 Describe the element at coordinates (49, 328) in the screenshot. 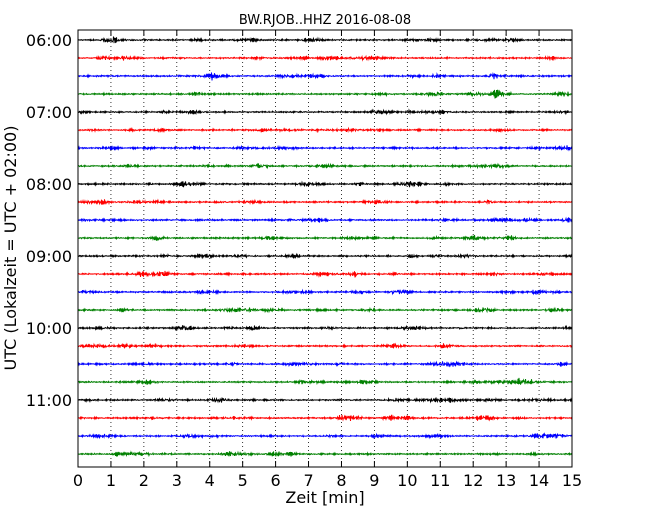

I see `y-tick-label: 10:00` at that location.